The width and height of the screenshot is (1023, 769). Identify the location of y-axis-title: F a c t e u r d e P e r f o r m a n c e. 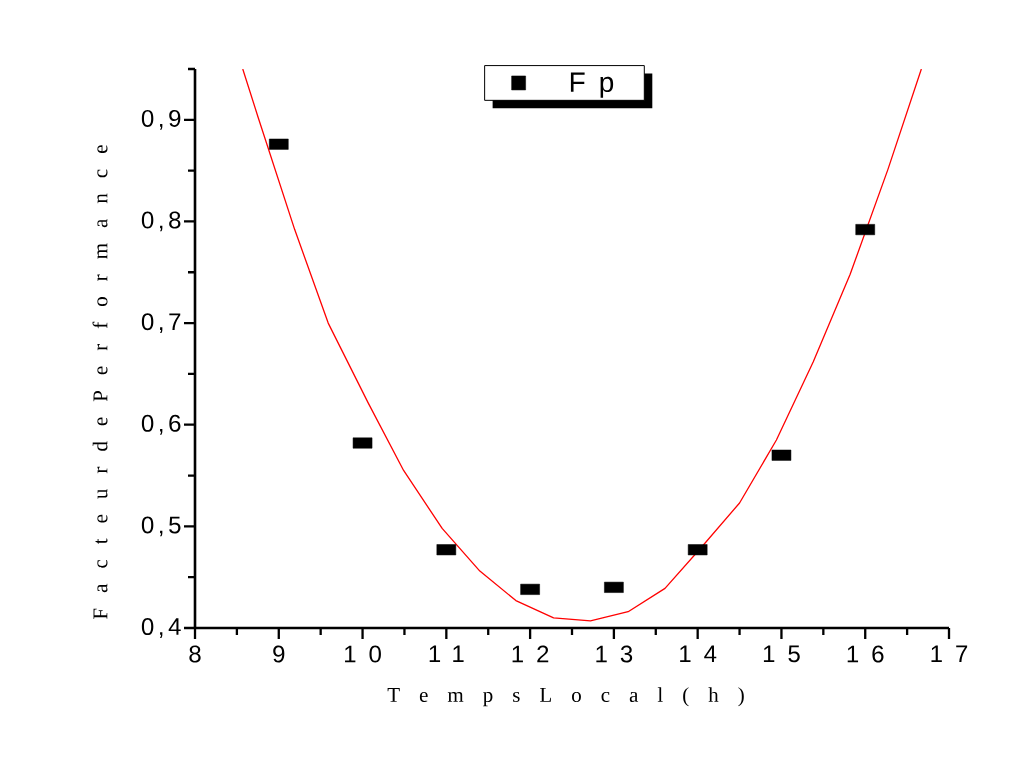
(100, 382).